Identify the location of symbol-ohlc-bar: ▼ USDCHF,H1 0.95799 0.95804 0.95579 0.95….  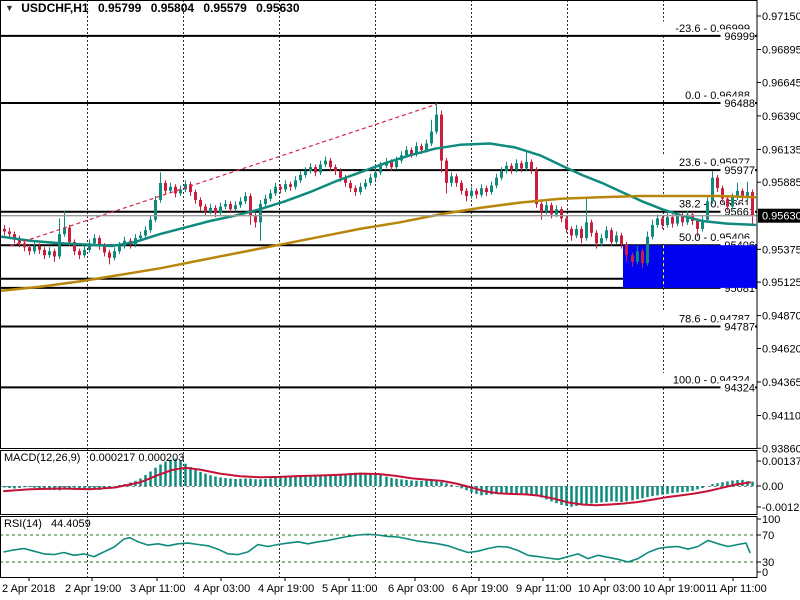
(152, 8).